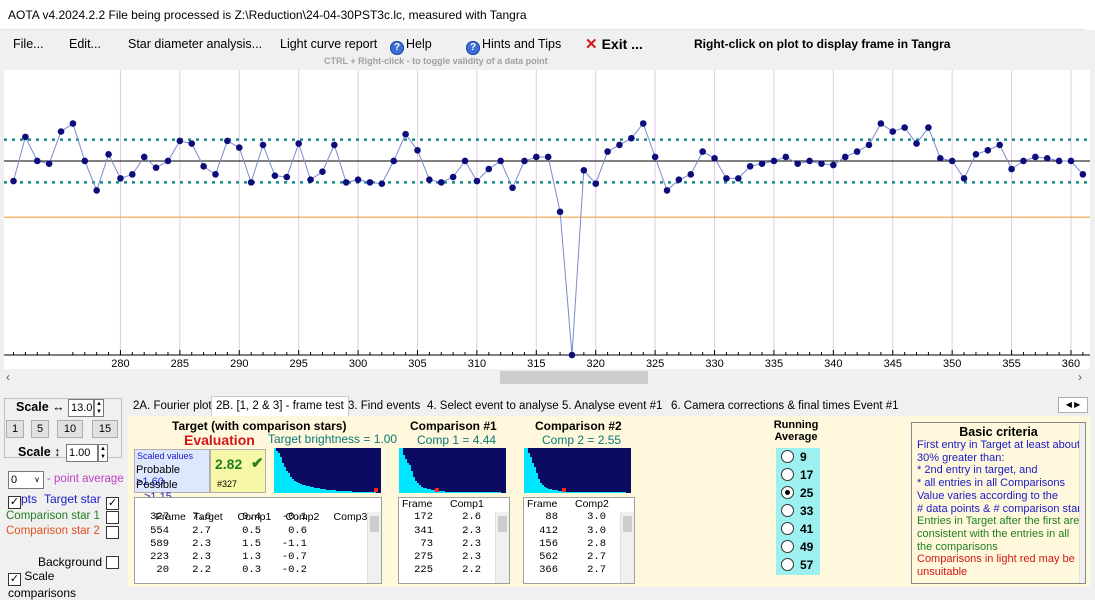 This screenshot has width=1095, height=600. I want to click on target-col-comp2: Comp2, so click(302, 517).